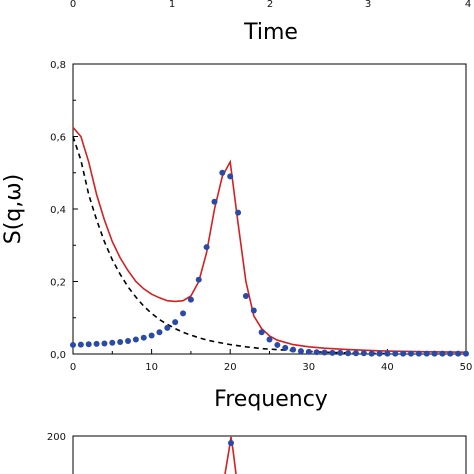 The width and height of the screenshot is (474, 474). What do you see at coordinates (230, 455) in the screenshot?
I see `bottom-peak-line` at bounding box center [230, 455].